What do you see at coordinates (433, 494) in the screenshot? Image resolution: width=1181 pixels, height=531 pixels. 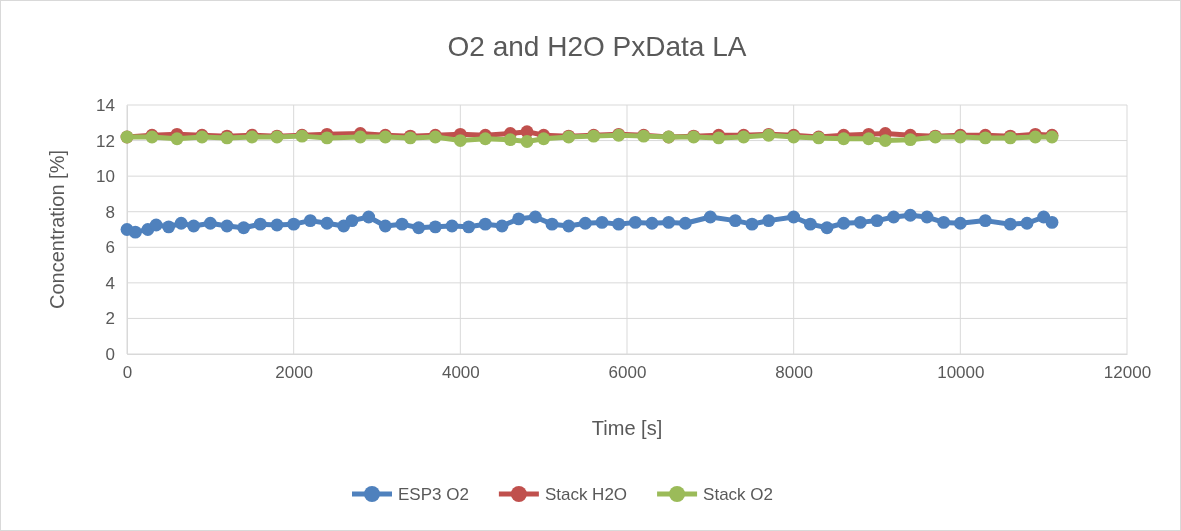 I see `legend-label: ESP3 O2` at bounding box center [433, 494].